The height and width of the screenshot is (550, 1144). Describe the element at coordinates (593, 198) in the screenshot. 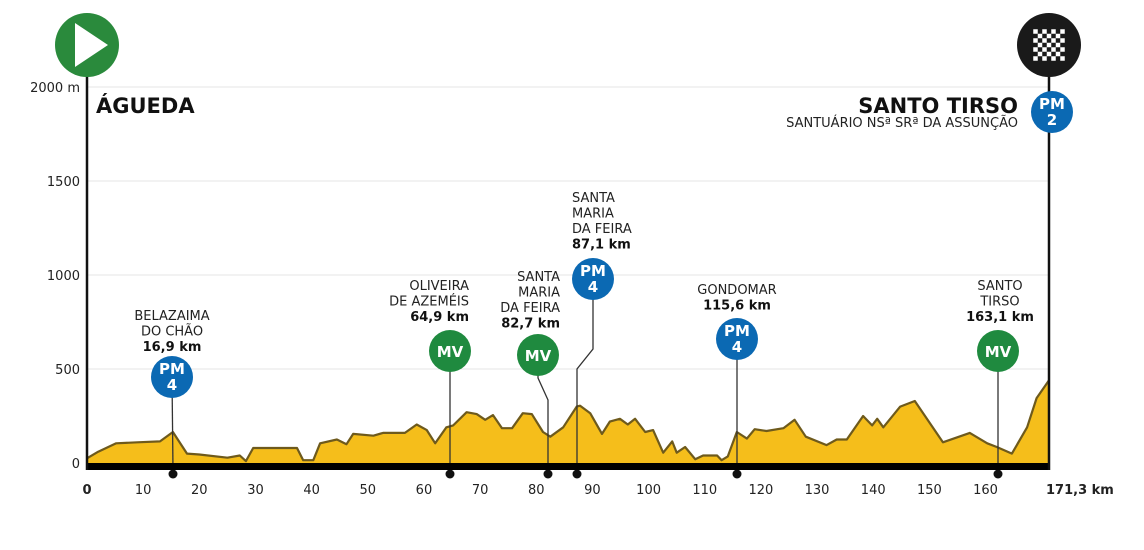

I see `marker-place-name: SANTA` at that location.